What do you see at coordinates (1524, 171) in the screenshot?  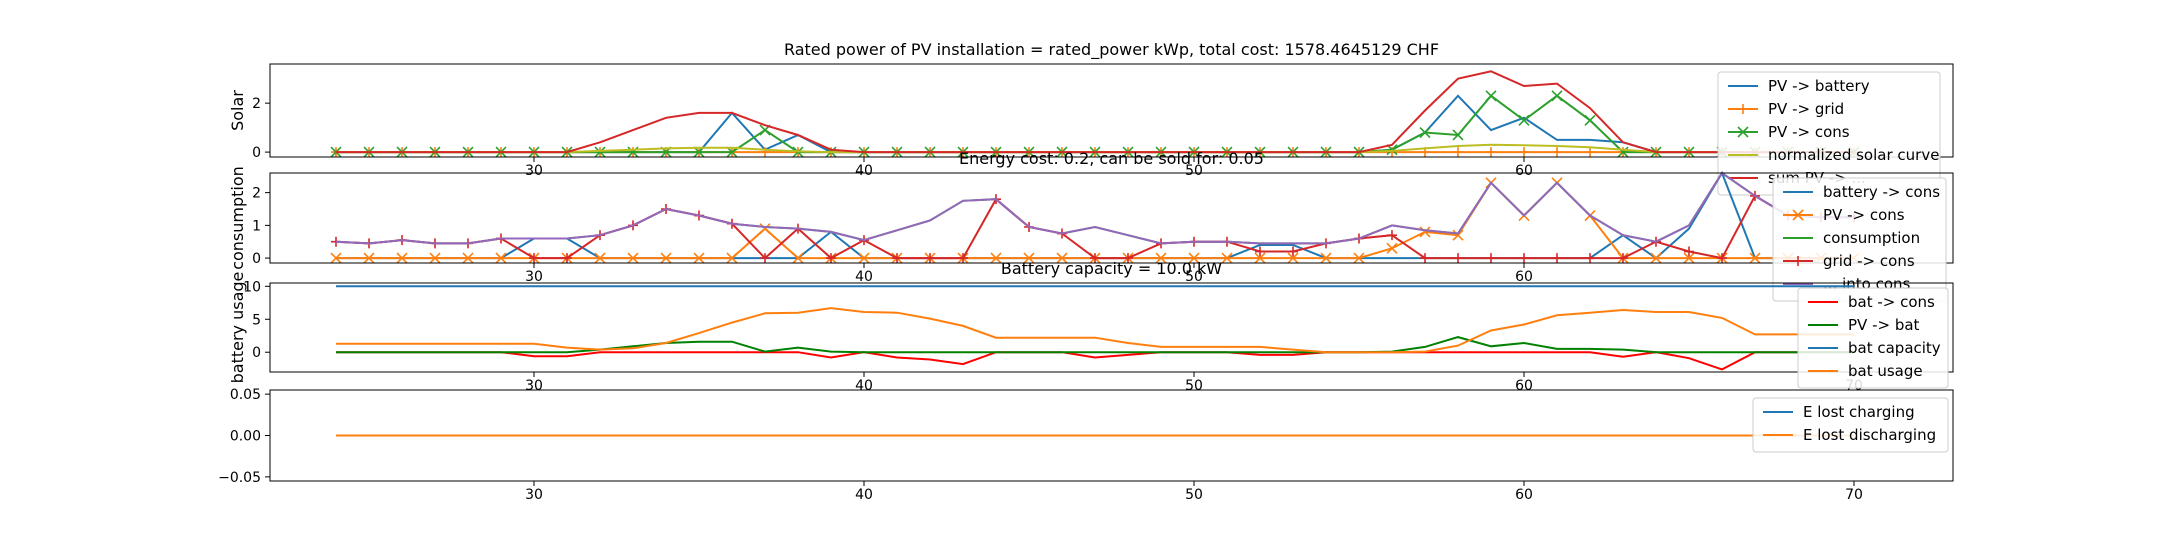 I see `x-tick-label: 60` at bounding box center [1524, 171].